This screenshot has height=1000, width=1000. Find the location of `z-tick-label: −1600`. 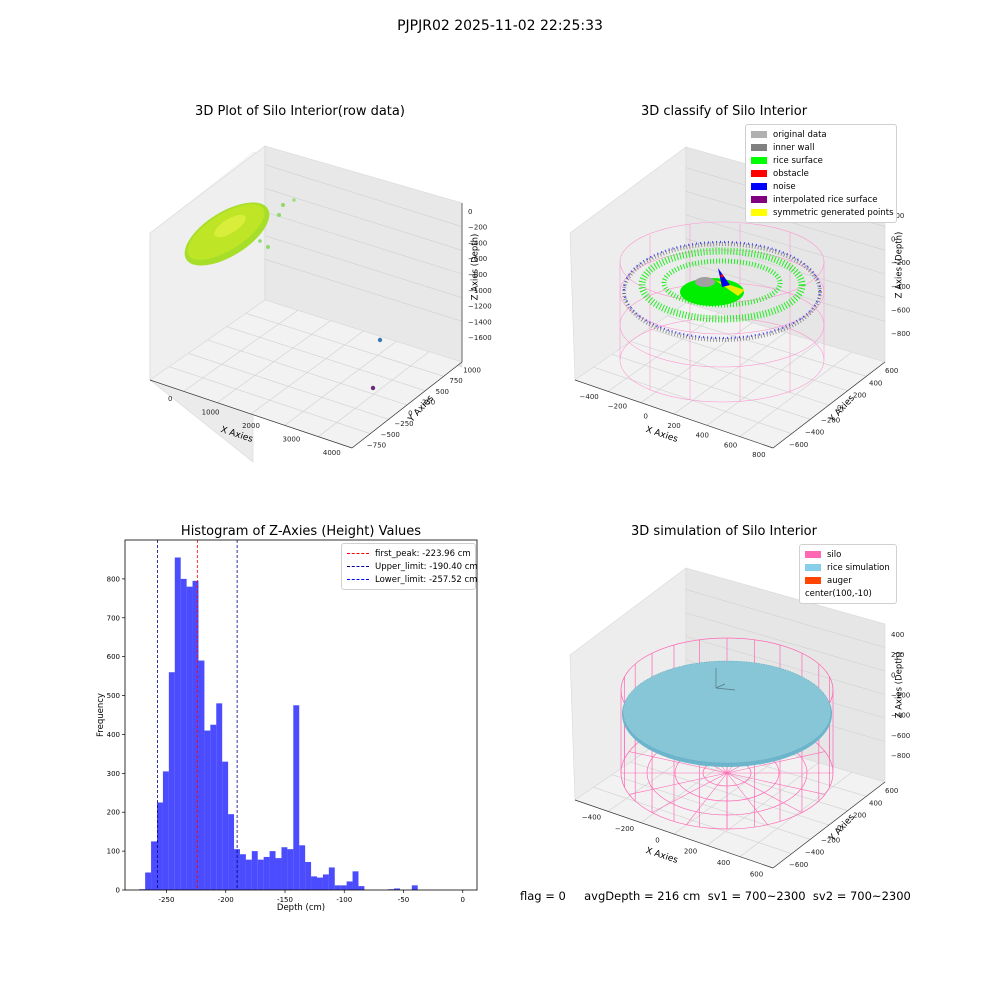

z-tick-label: −1600 is located at coordinates (480, 338).